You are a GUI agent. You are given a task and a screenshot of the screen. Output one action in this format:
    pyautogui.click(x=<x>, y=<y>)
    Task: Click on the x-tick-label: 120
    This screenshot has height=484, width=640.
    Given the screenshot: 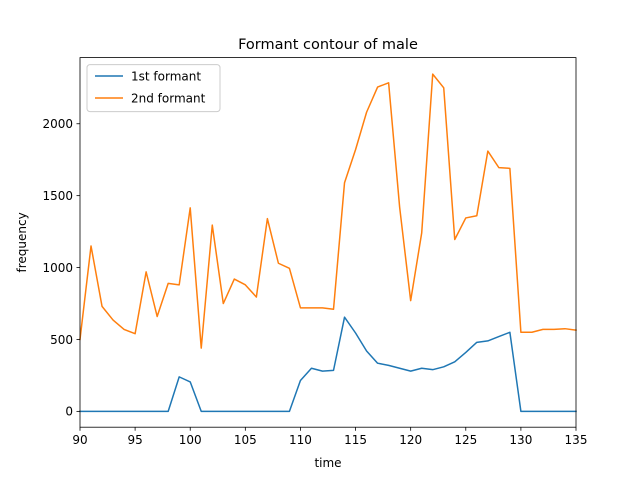 What is the action you would take?
    pyautogui.click(x=410, y=440)
    